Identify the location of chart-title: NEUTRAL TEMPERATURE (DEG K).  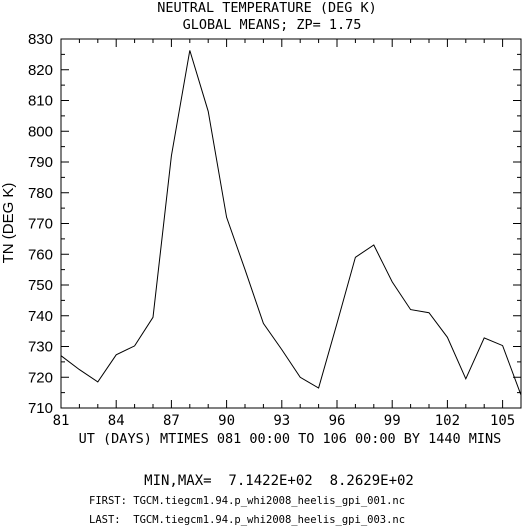
(266, 8).